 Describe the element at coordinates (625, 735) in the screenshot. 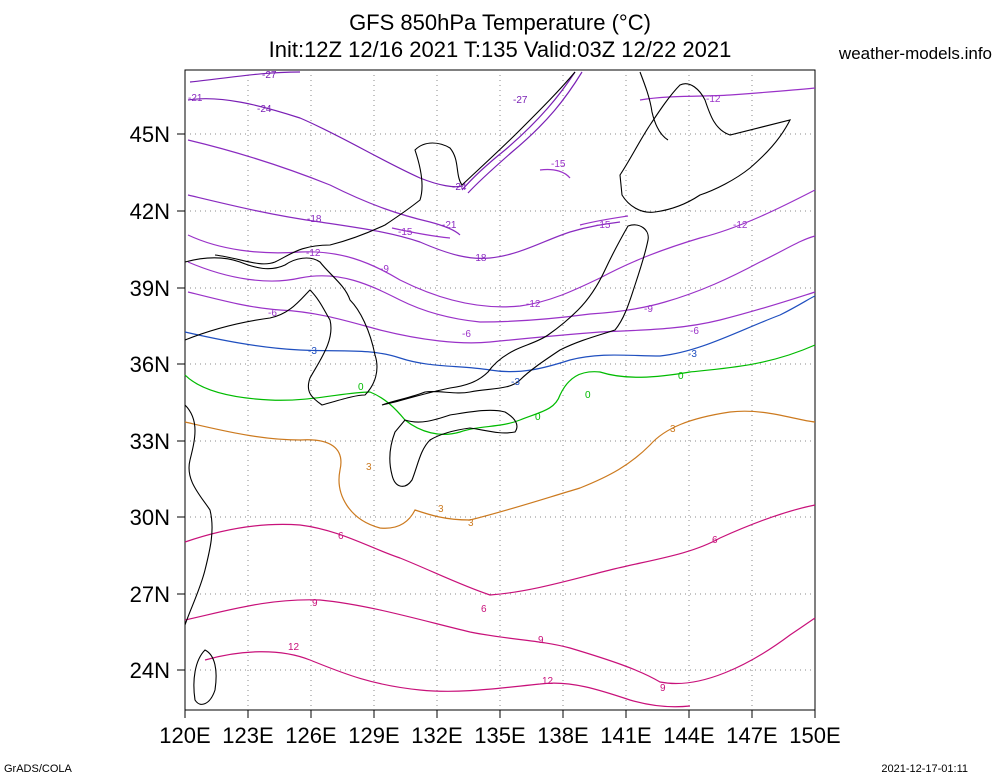

I see `lon-label-141e: 141E` at that location.